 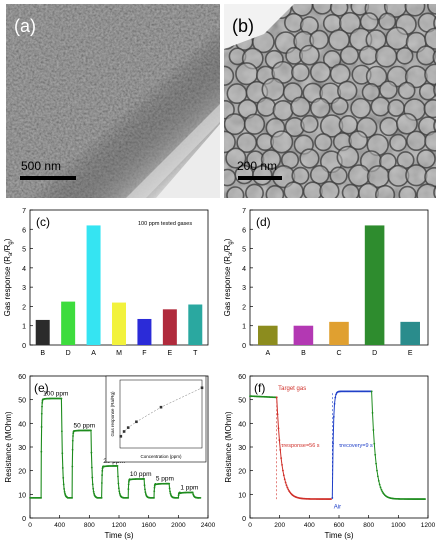 I want to click on panel-label-a: (a), so click(x=25, y=26).